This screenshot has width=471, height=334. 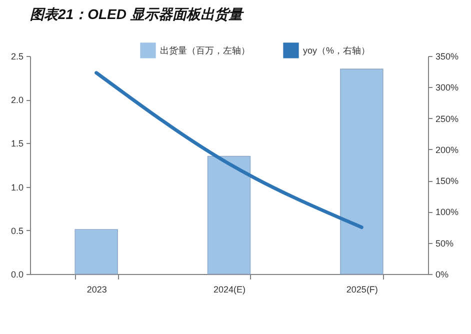 What do you see at coordinates (205, 50) in the screenshot?
I see `legend-label: 出货量（百万，左轴）` at bounding box center [205, 50].